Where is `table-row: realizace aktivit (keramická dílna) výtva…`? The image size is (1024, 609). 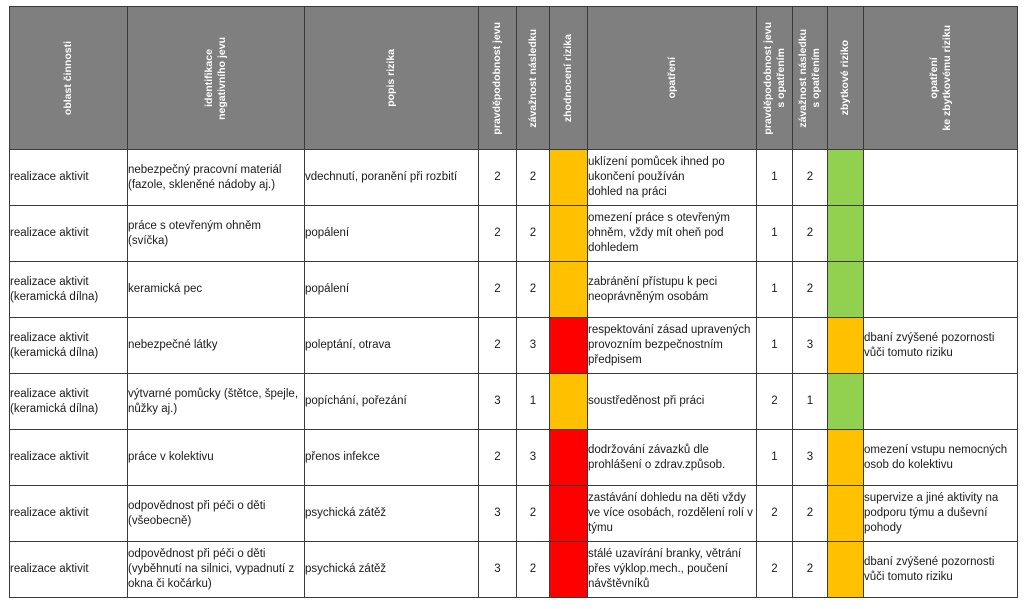
table-row: realizace aktivit (keramická dílna) výtva… is located at coordinates (513, 401).